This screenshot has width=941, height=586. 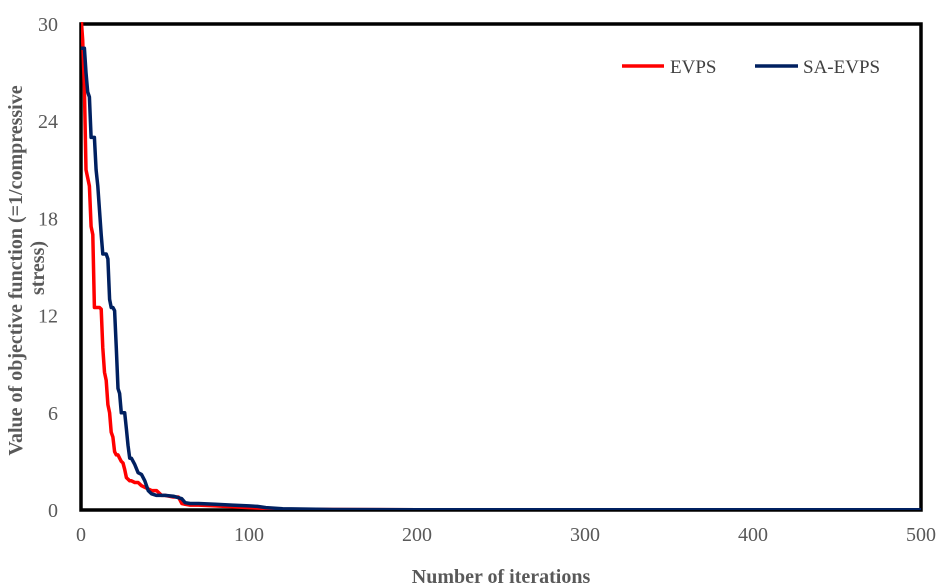 What do you see at coordinates (751, 67) in the screenshot?
I see `legend: EVPS SA-EVPS` at bounding box center [751, 67].